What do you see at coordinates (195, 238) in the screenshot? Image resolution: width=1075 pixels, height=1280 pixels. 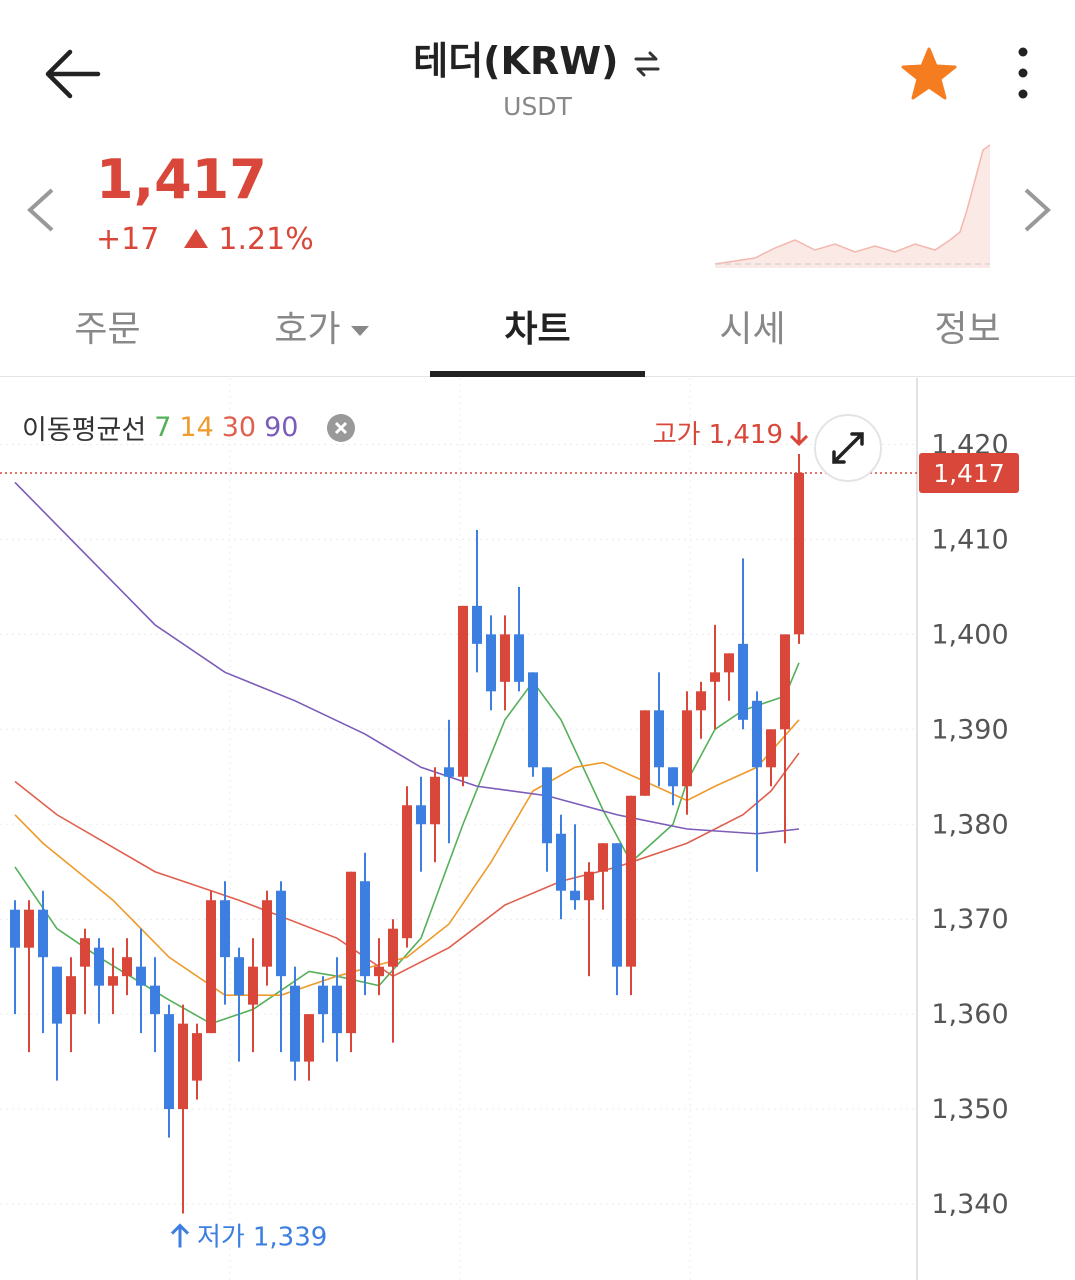 I see `up-triangle` at bounding box center [195, 238].